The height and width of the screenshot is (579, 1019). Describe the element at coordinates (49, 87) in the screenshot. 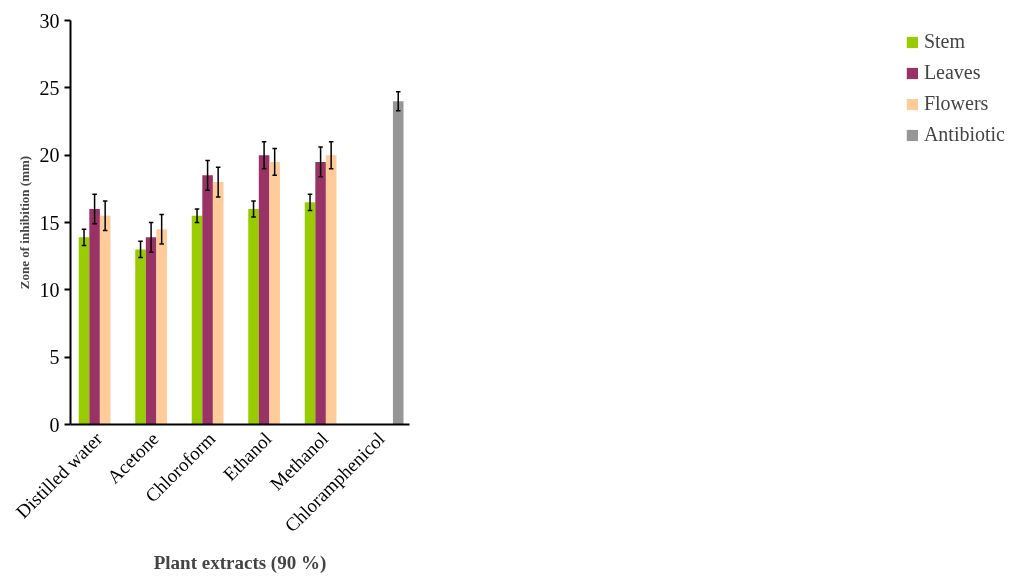

I see `y-tick-label: 25` at that location.